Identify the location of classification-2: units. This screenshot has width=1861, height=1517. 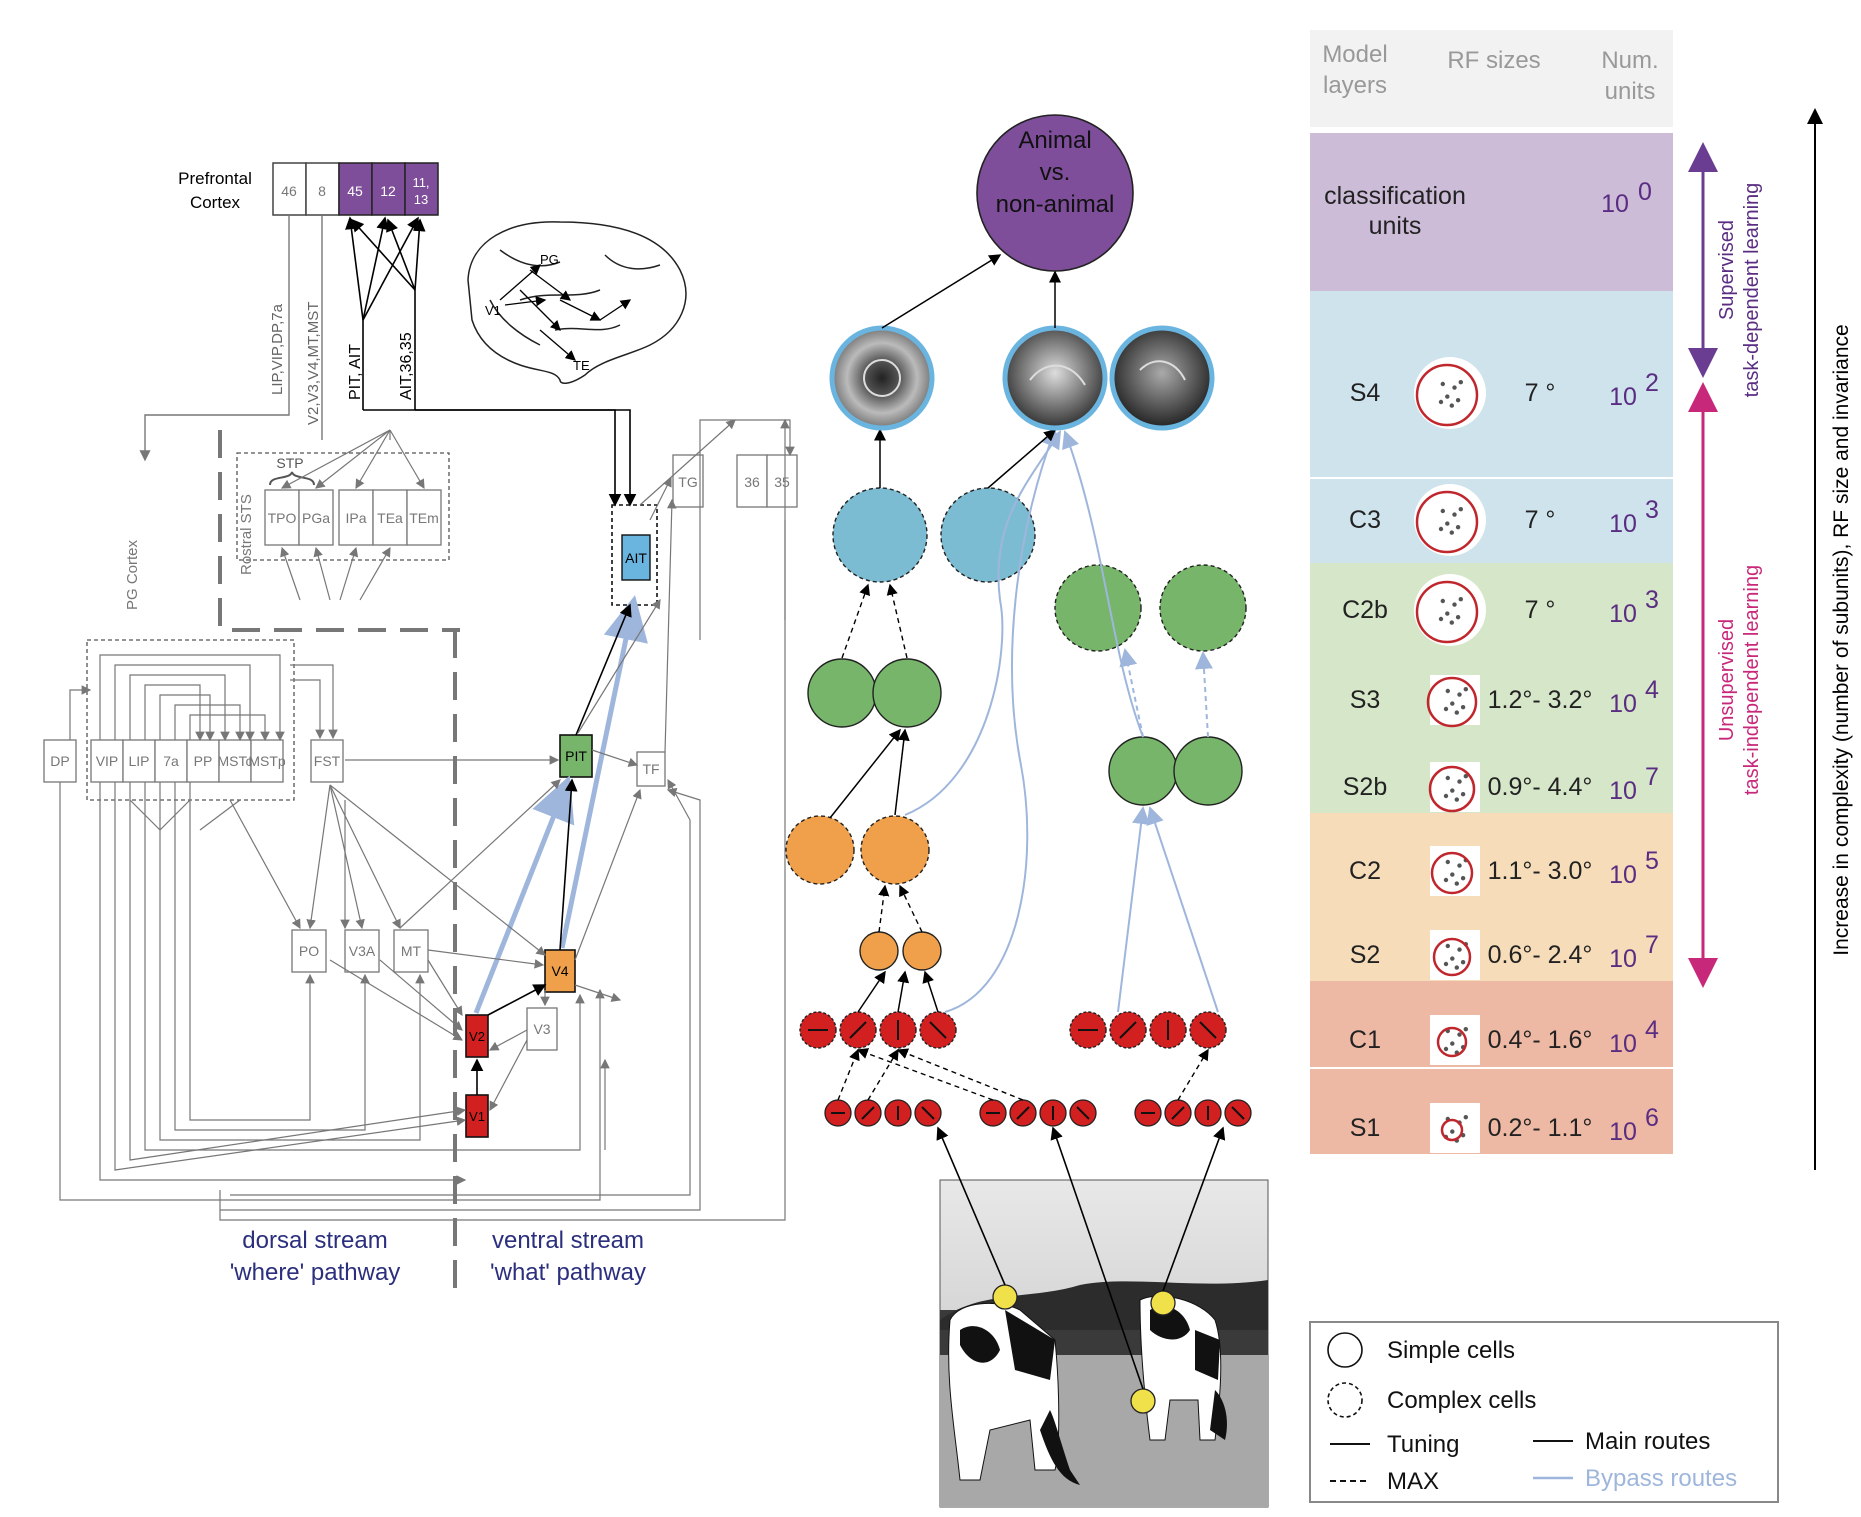
(1395, 226).